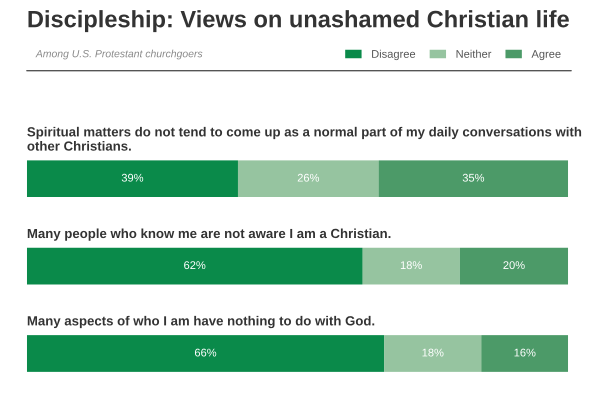 The width and height of the screenshot is (598, 404). I want to click on data-label: 20%, so click(514, 265).